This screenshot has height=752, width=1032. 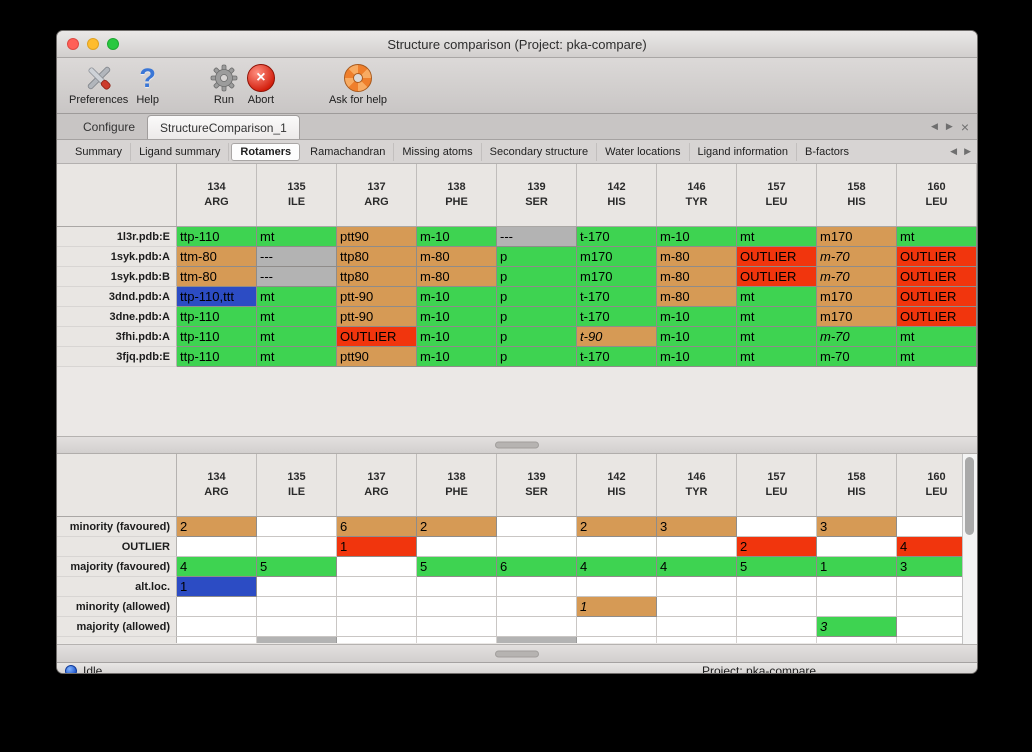 I want to click on row-label: 1syk.pdb:B, so click(x=117, y=277).